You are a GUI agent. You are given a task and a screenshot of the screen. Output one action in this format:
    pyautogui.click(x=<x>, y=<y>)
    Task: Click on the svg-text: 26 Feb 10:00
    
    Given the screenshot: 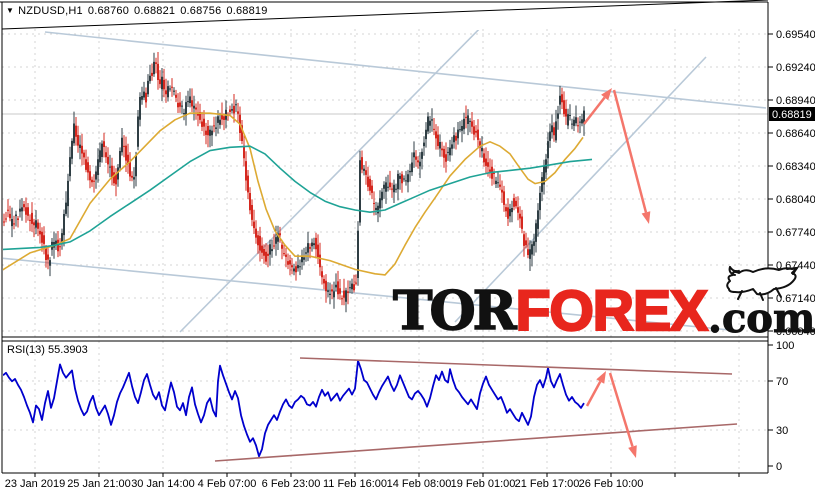 What is the action you would take?
    pyautogui.click(x=611, y=484)
    